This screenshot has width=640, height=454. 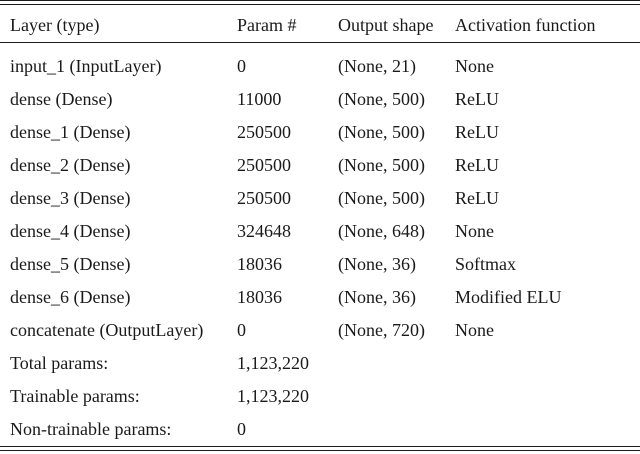 What do you see at coordinates (320, 231) in the screenshot?
I see `table-row: dense_4 (Dense) 324648 (None, 648) None` at bounding box center [320, 231].